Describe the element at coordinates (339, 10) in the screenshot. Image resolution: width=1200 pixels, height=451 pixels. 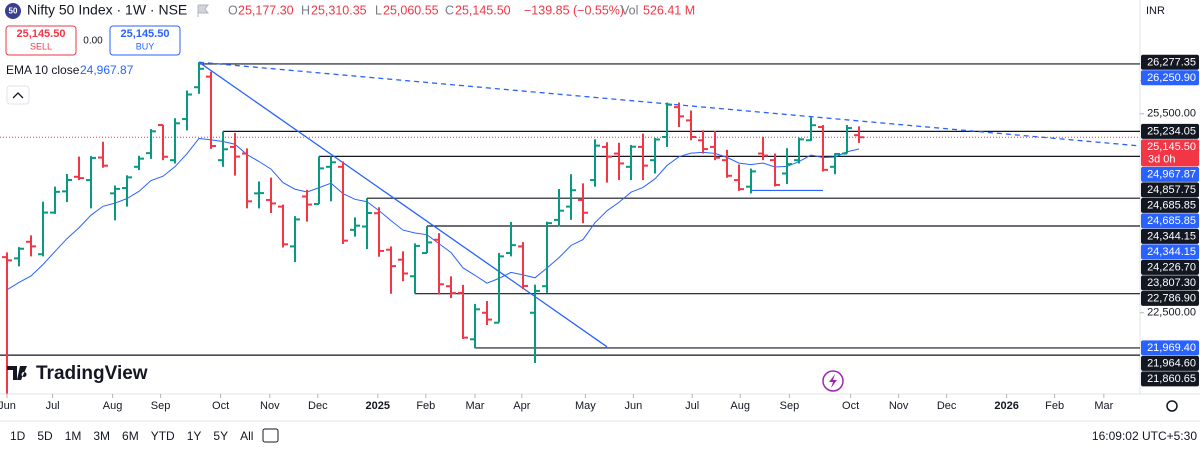
I see `high-value: 25,310.35` at that location.